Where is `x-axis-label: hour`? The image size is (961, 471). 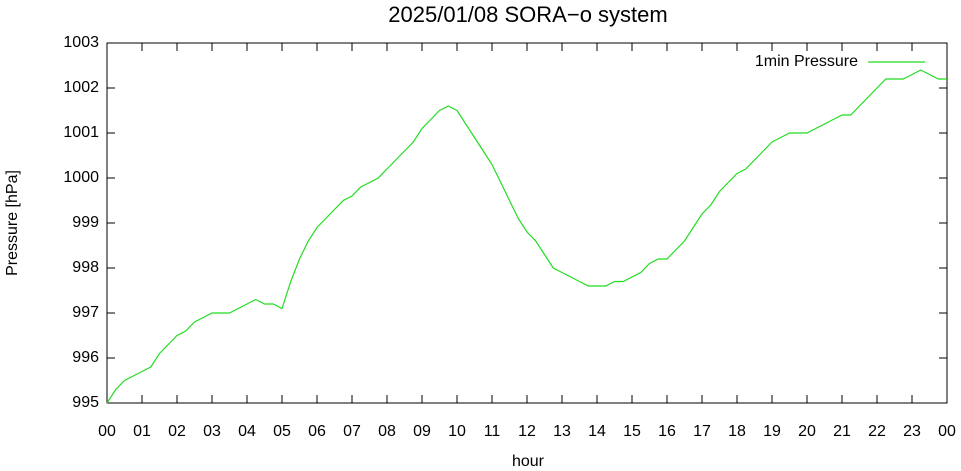 x-axis-label: hour is located at coordinates (528, 461).